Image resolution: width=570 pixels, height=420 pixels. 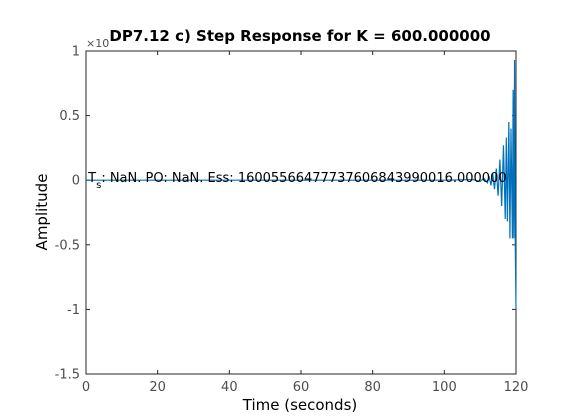 What do you see at coordinates (86, 387) in the screenshot?
I see `x-tick-label: 0` at bounding box center [86, 387].